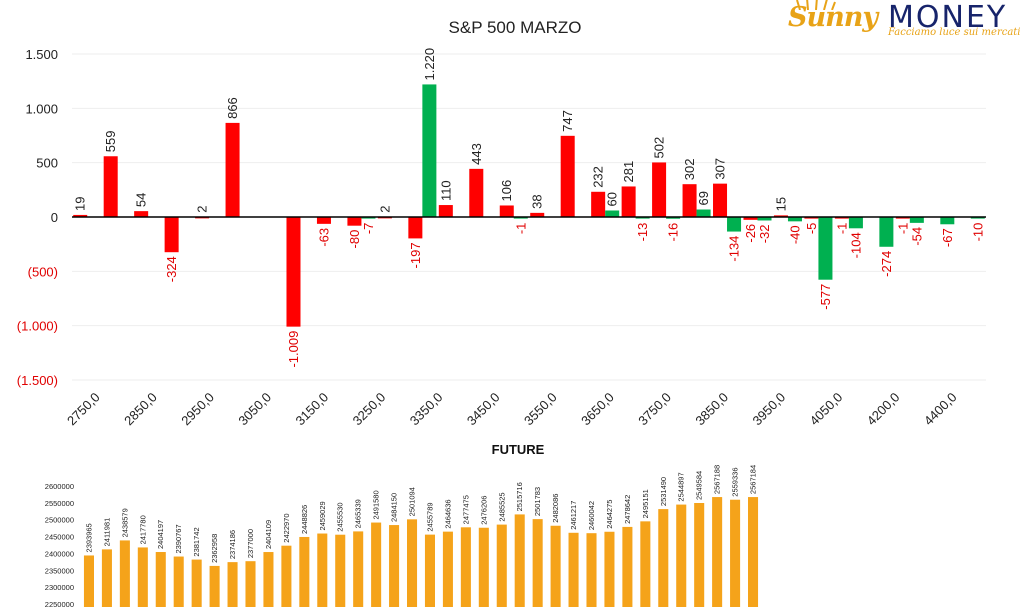 The height and width of the screenshot is (607, 1024). Describe the element at coordinates (902, 229) in the screenshot. I see `main-data-label: -1` at that location.